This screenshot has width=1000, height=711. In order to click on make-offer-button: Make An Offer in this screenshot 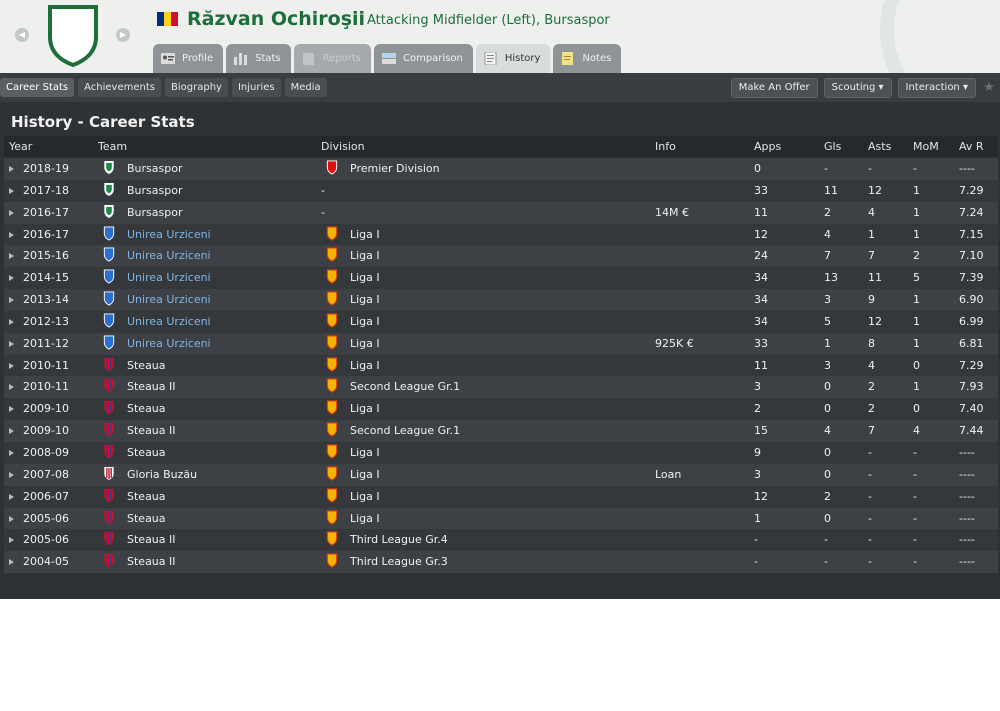, I will do `click(774, 88)`.